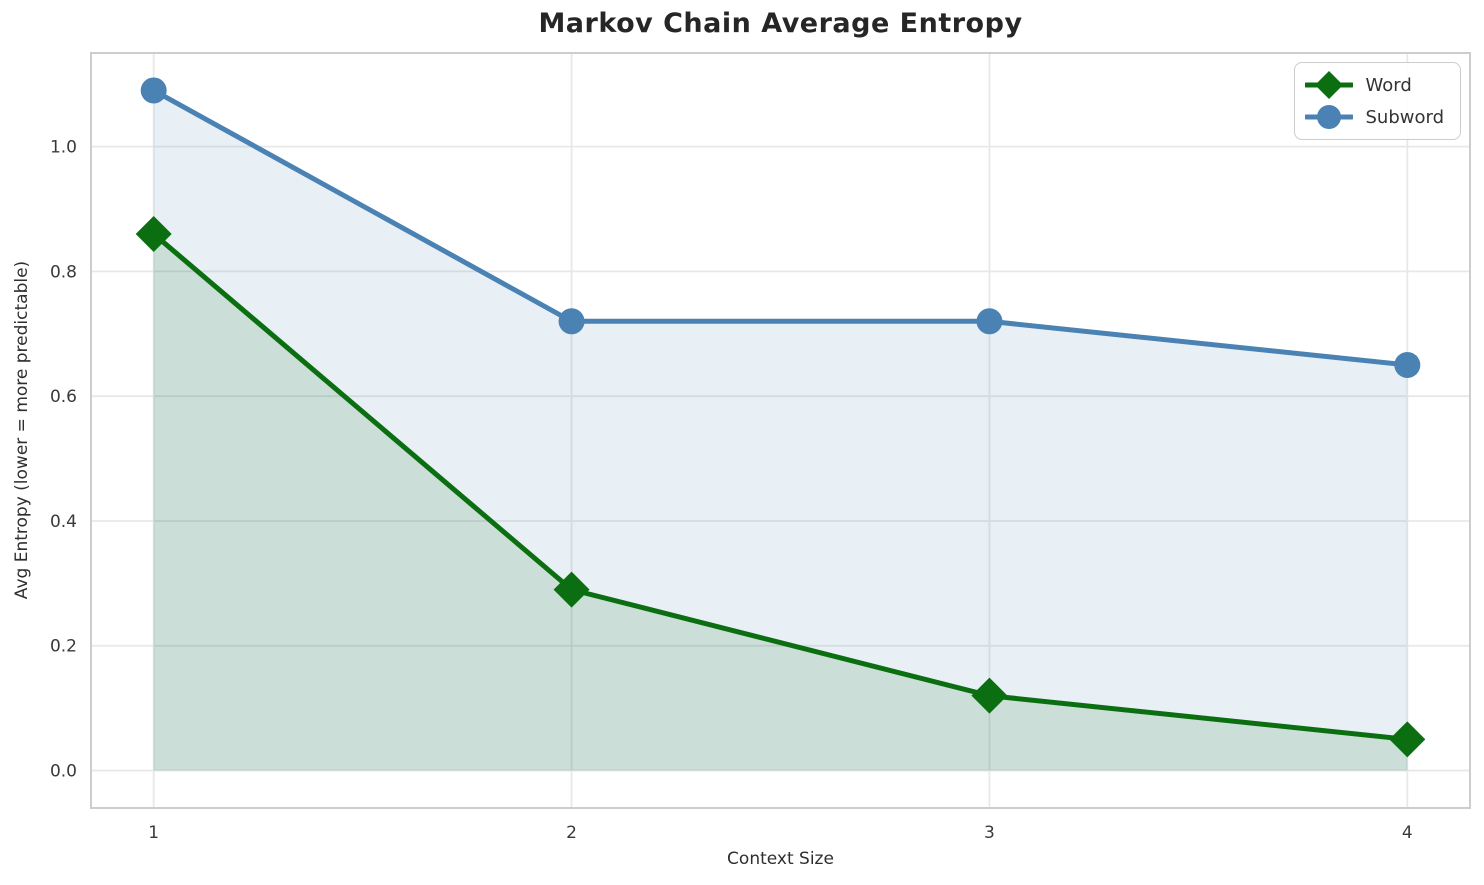 This screenshot has height=885, width=1484. What do you see at coordinates (780, 23) in the screenshot?
I see `chart-title: Markov Chain Average Entropy` at bounding box center [780, 23].